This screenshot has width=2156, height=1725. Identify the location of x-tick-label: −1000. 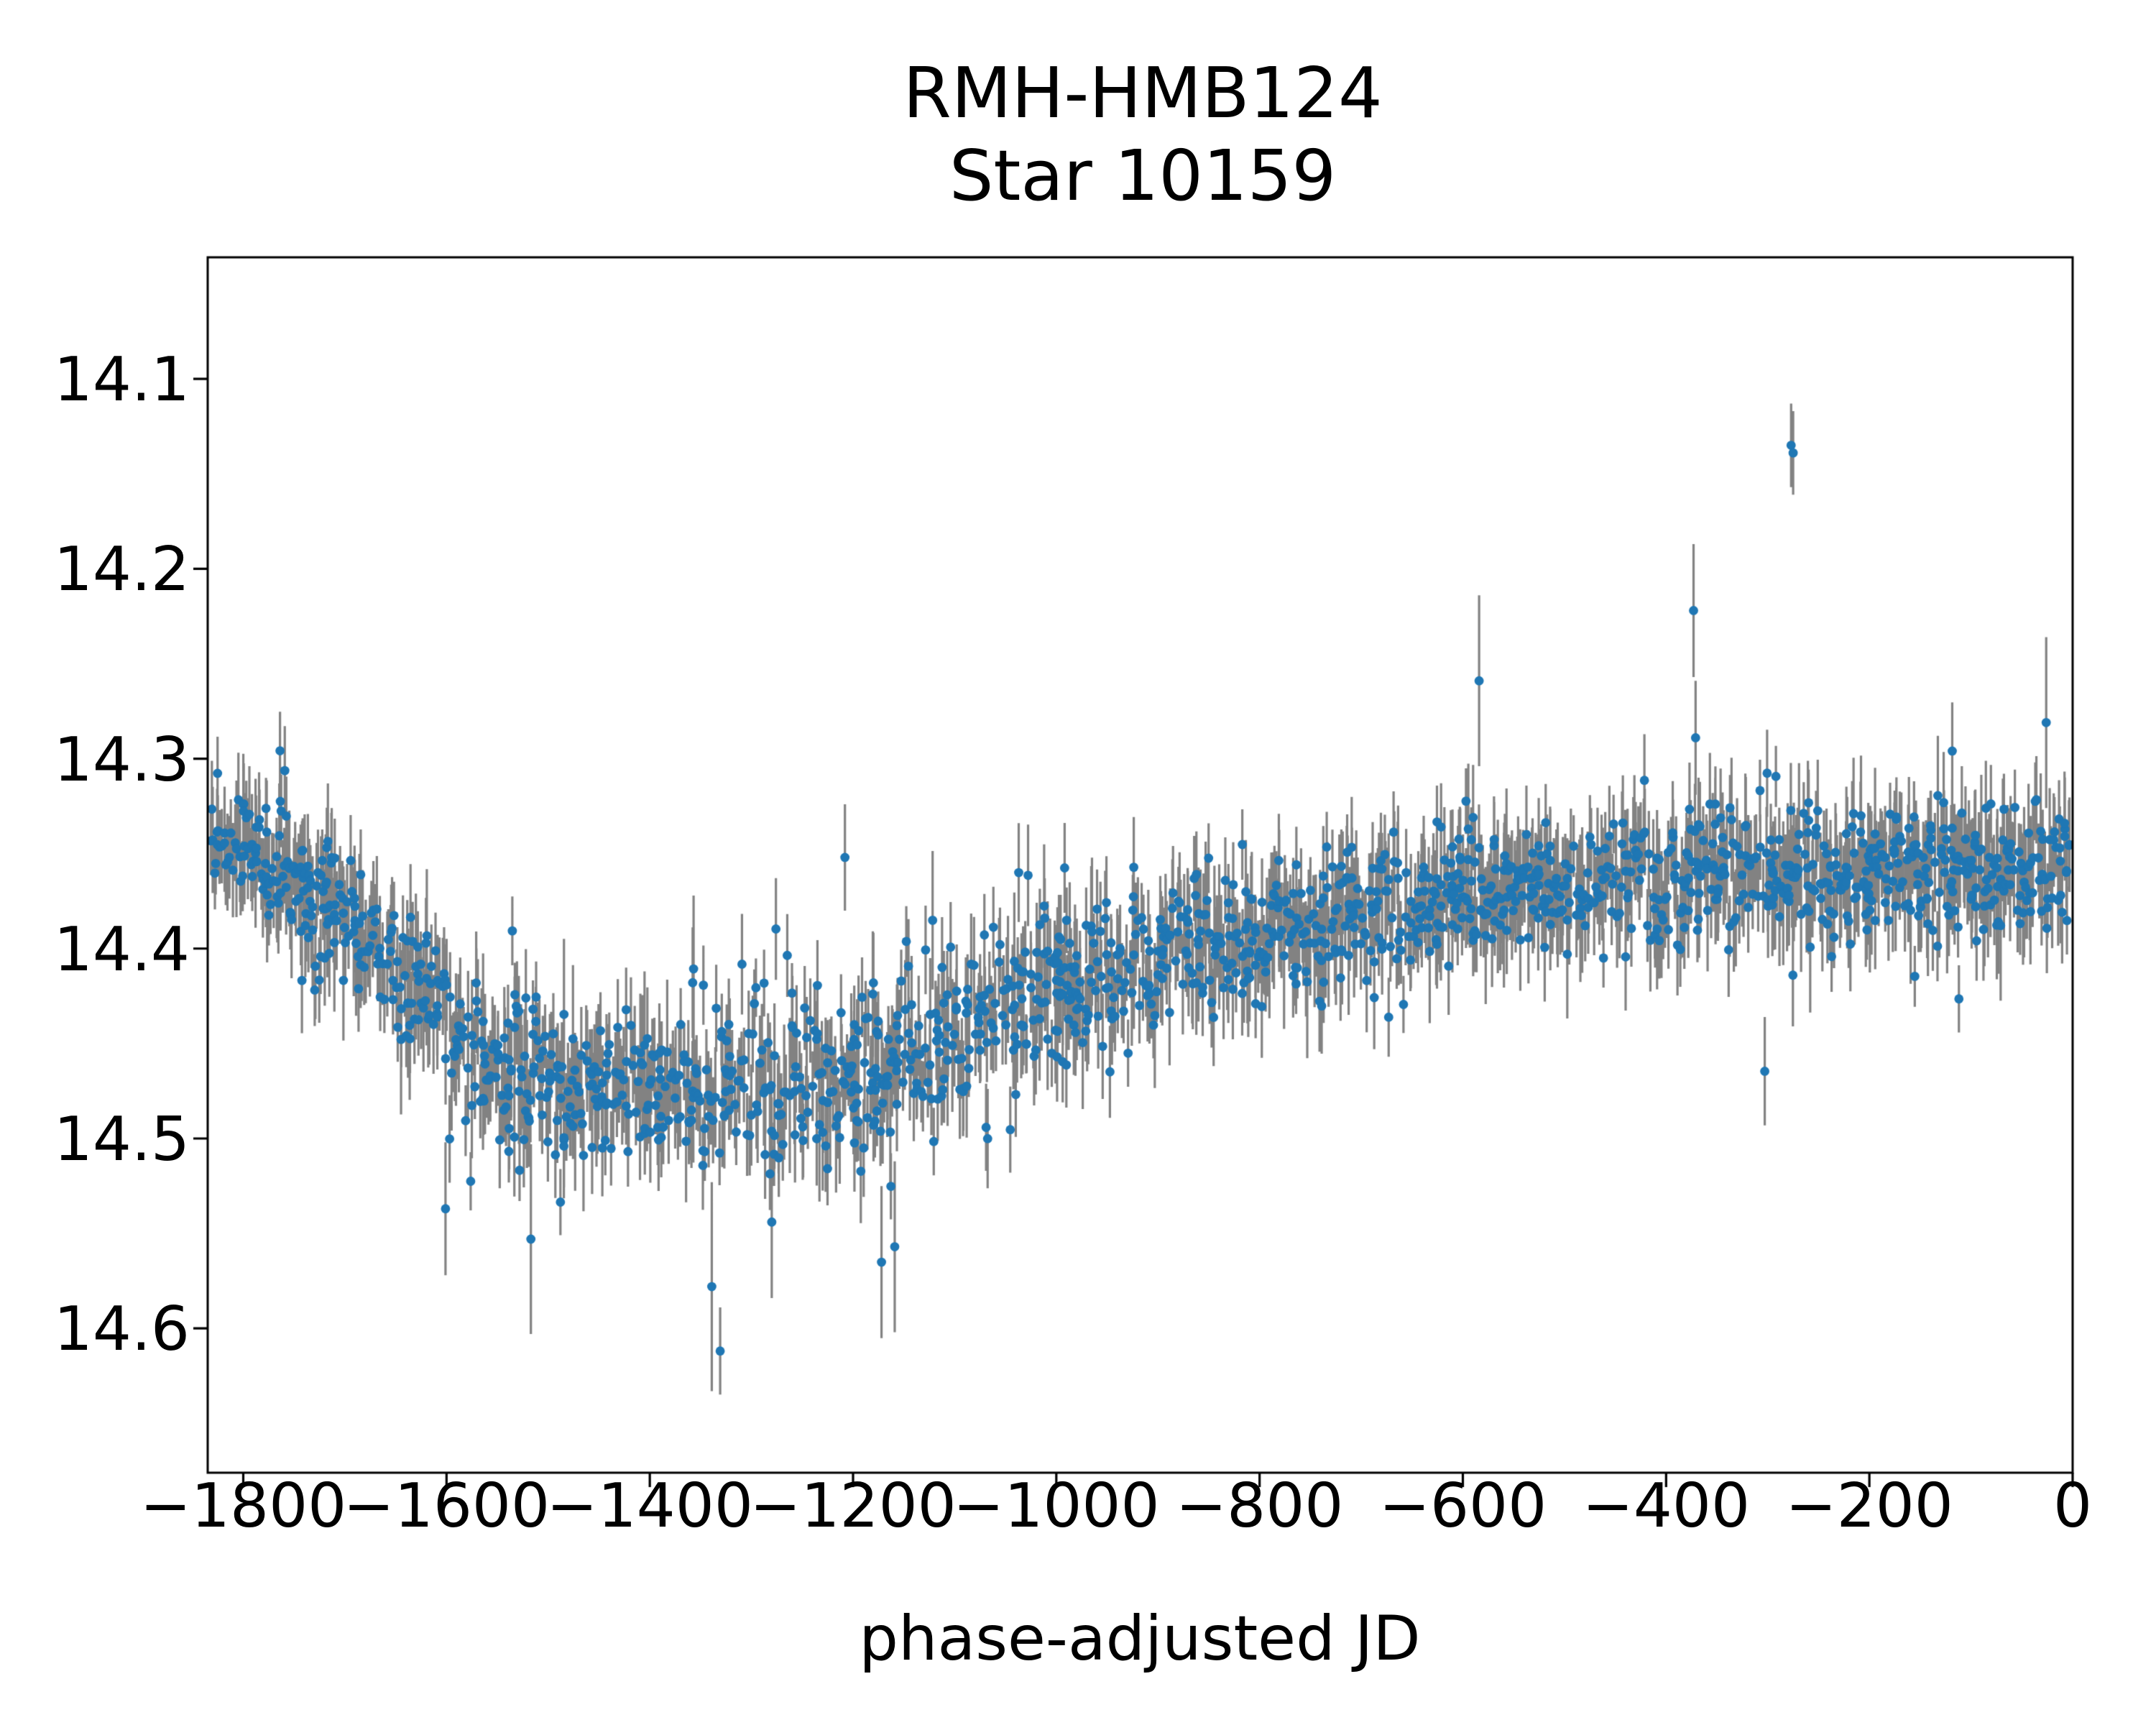
(1056, 1506).